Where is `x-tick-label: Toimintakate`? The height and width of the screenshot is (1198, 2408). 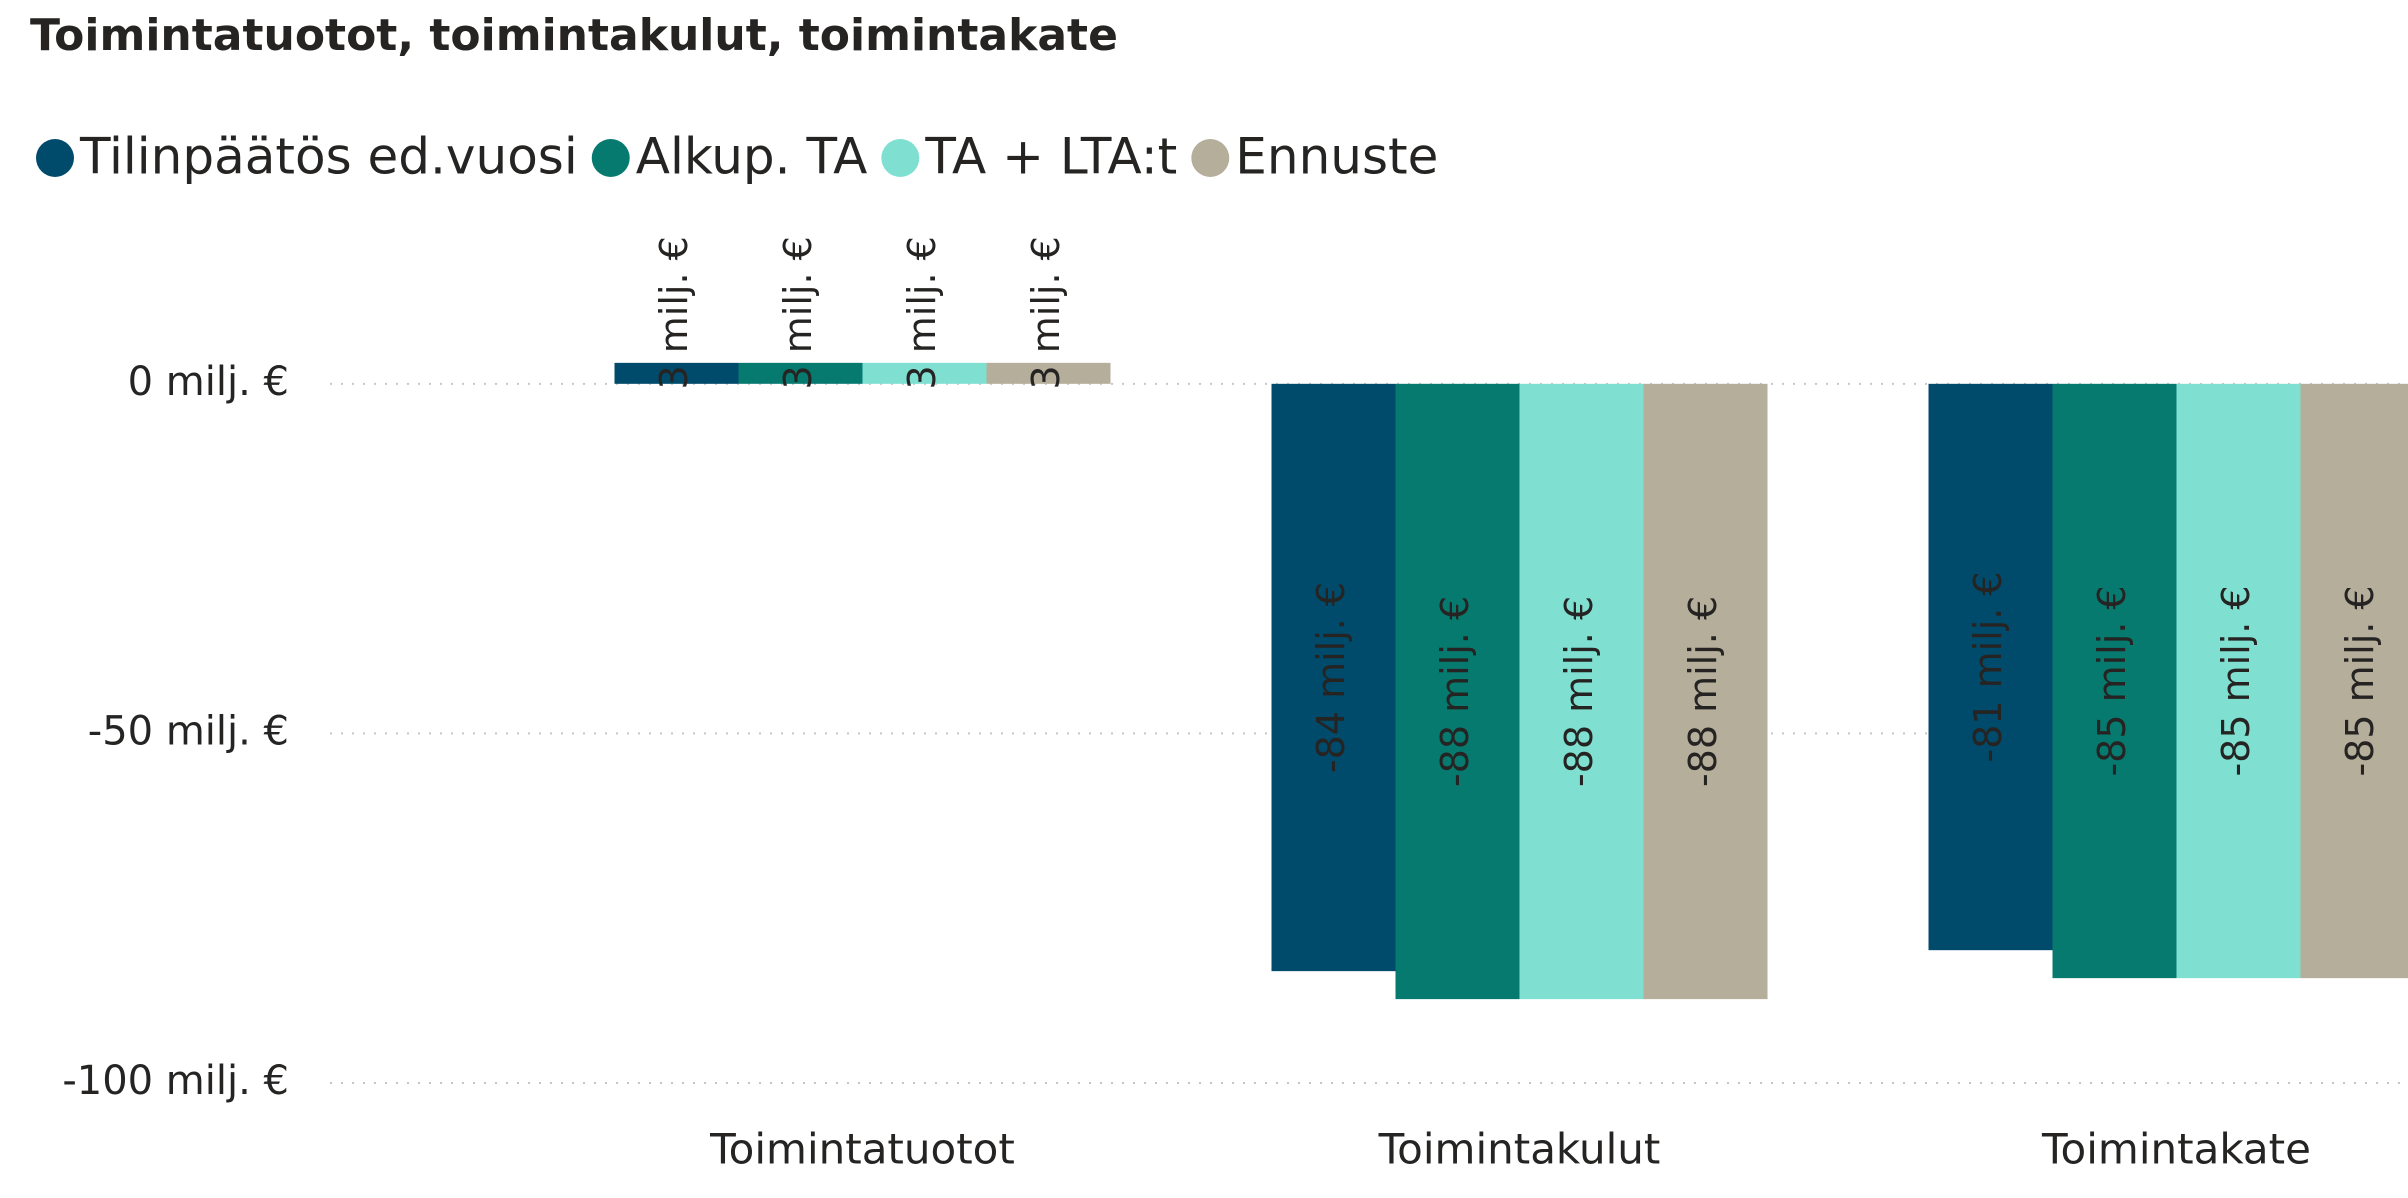 x-tick-label: Toimintakate is located at coordinates (2176, 1149).